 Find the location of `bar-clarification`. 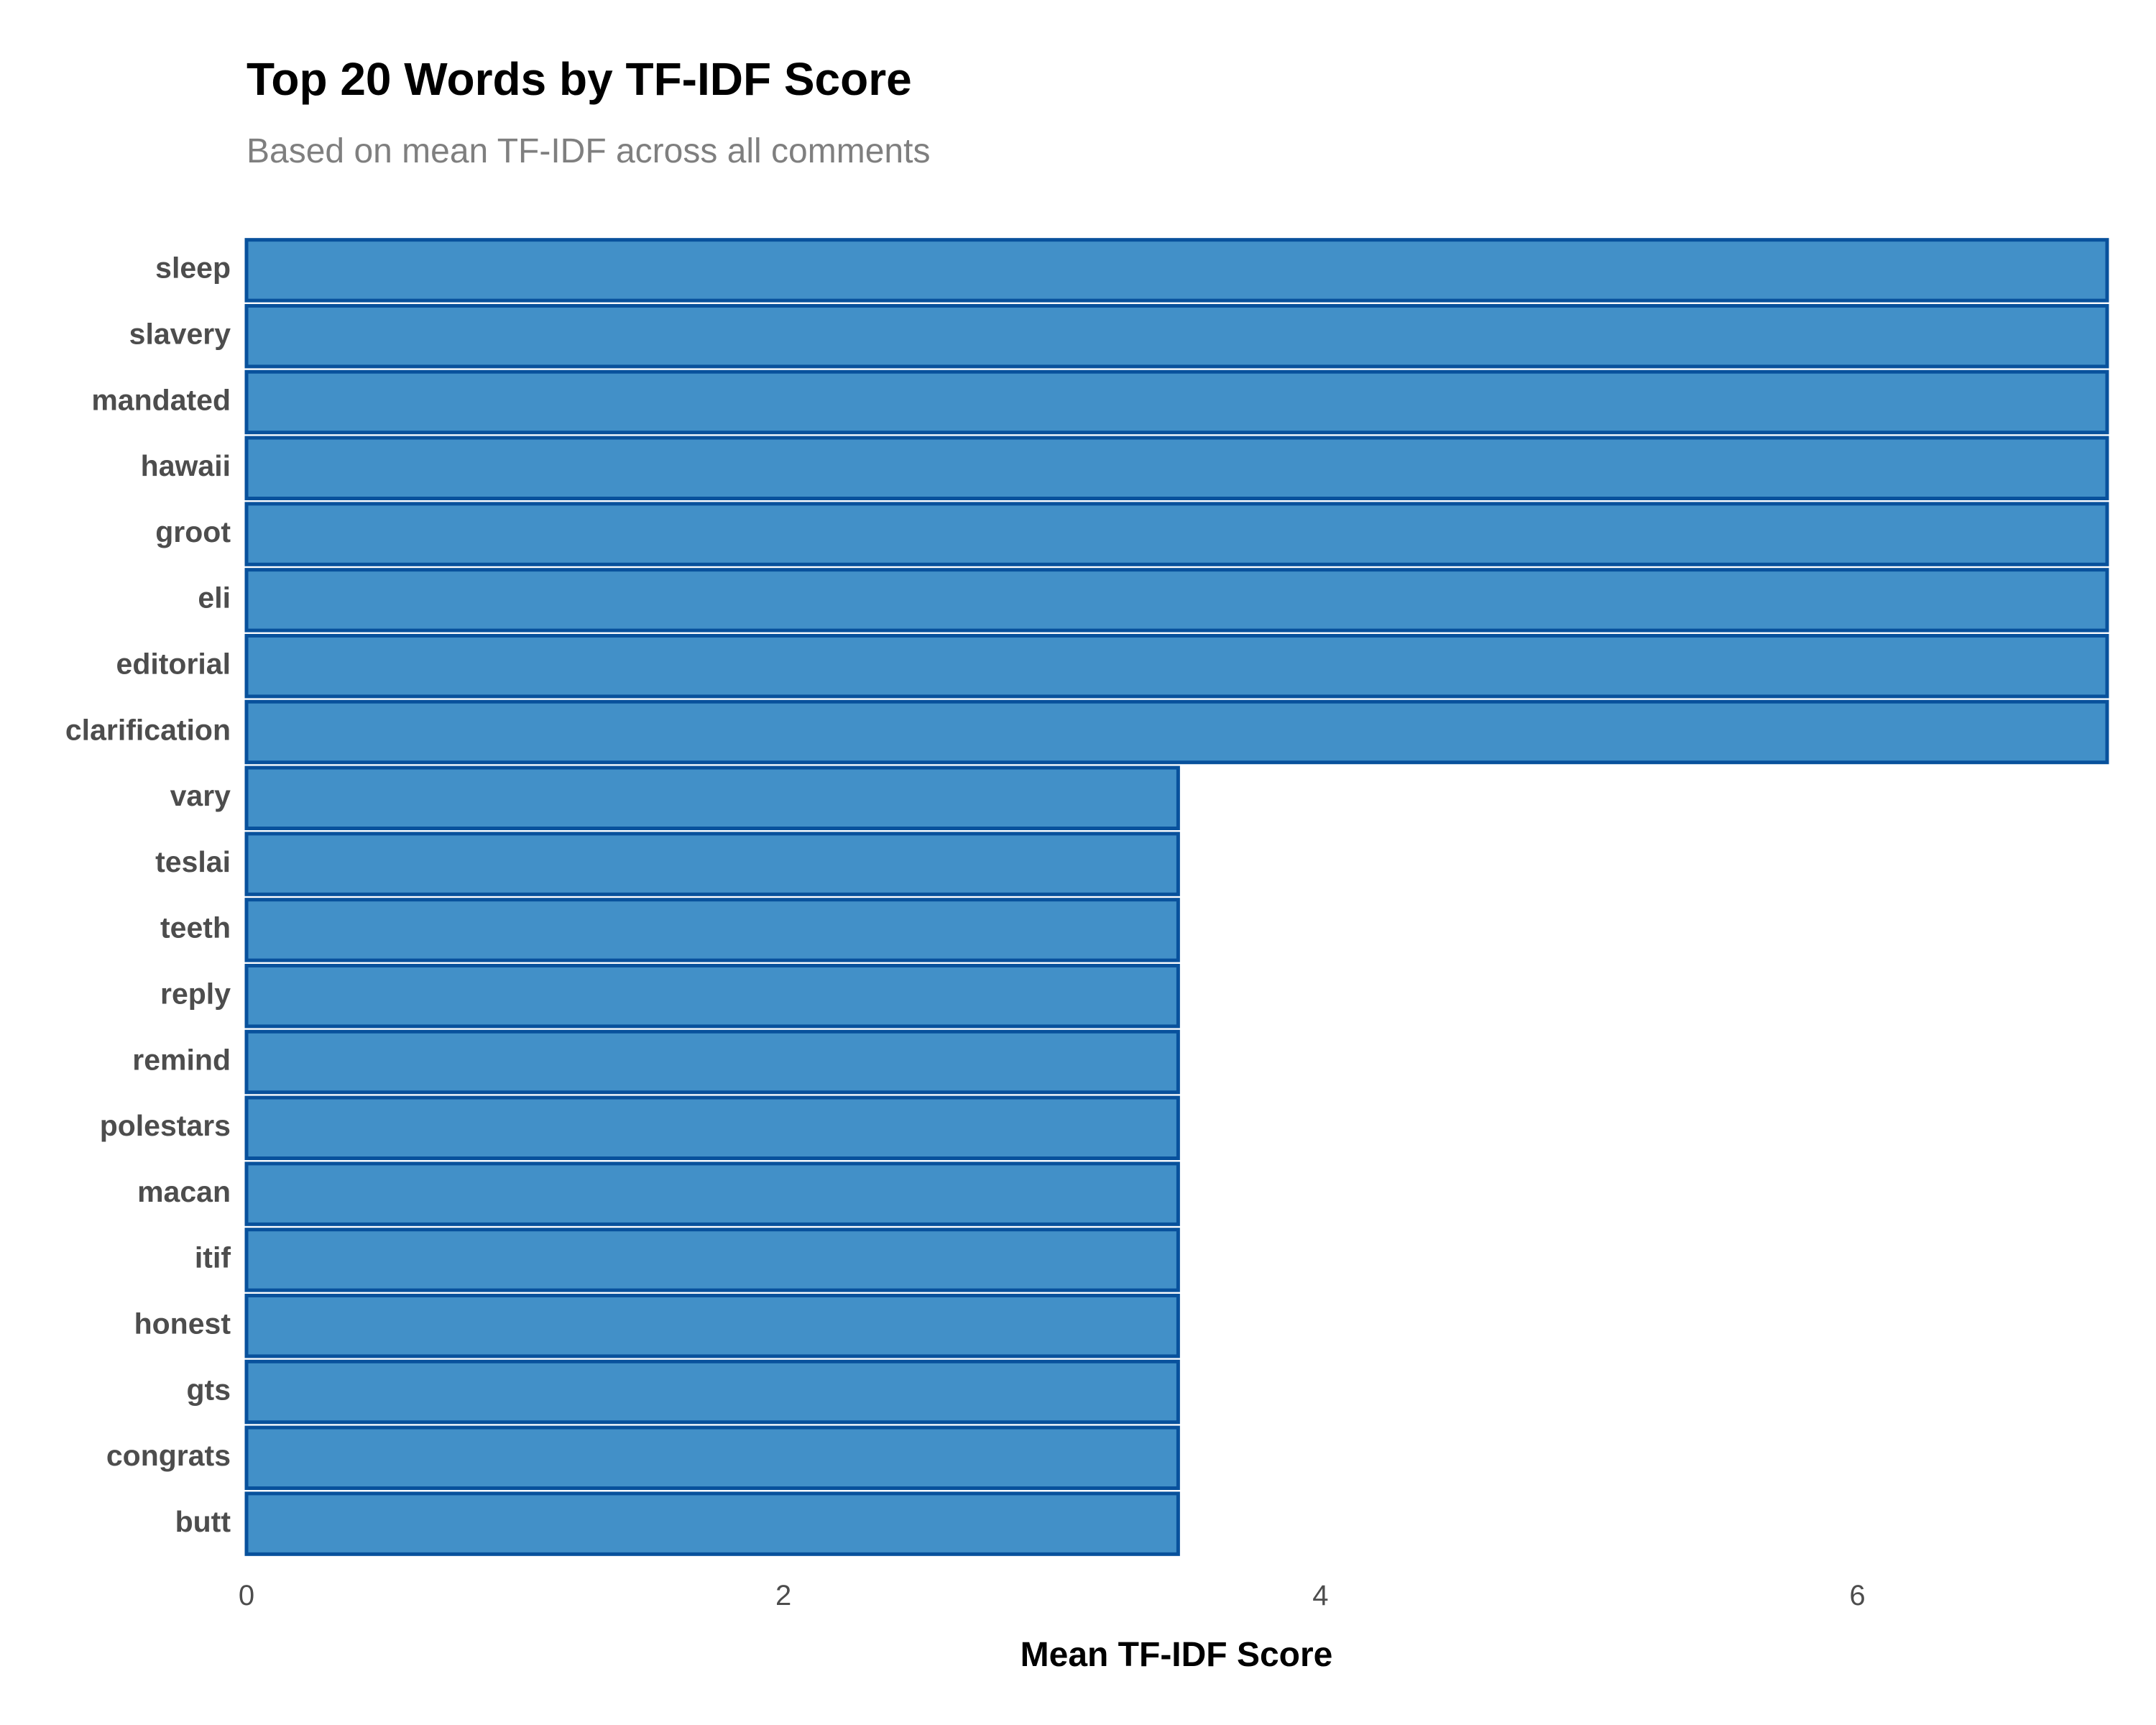

bar-clarification is located at coordinates (1176, 732).